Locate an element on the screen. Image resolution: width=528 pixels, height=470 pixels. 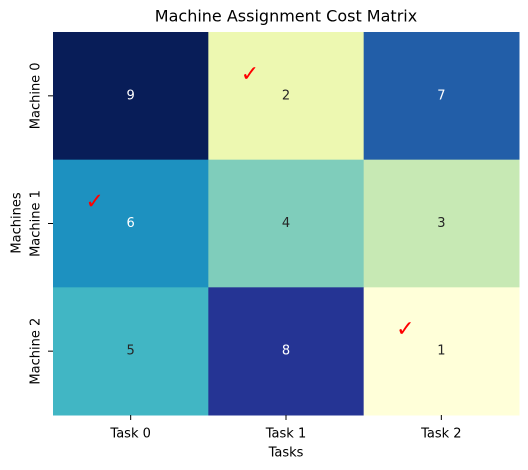
y-tick-label: Machine 2 is located at coordinates (36, 351).